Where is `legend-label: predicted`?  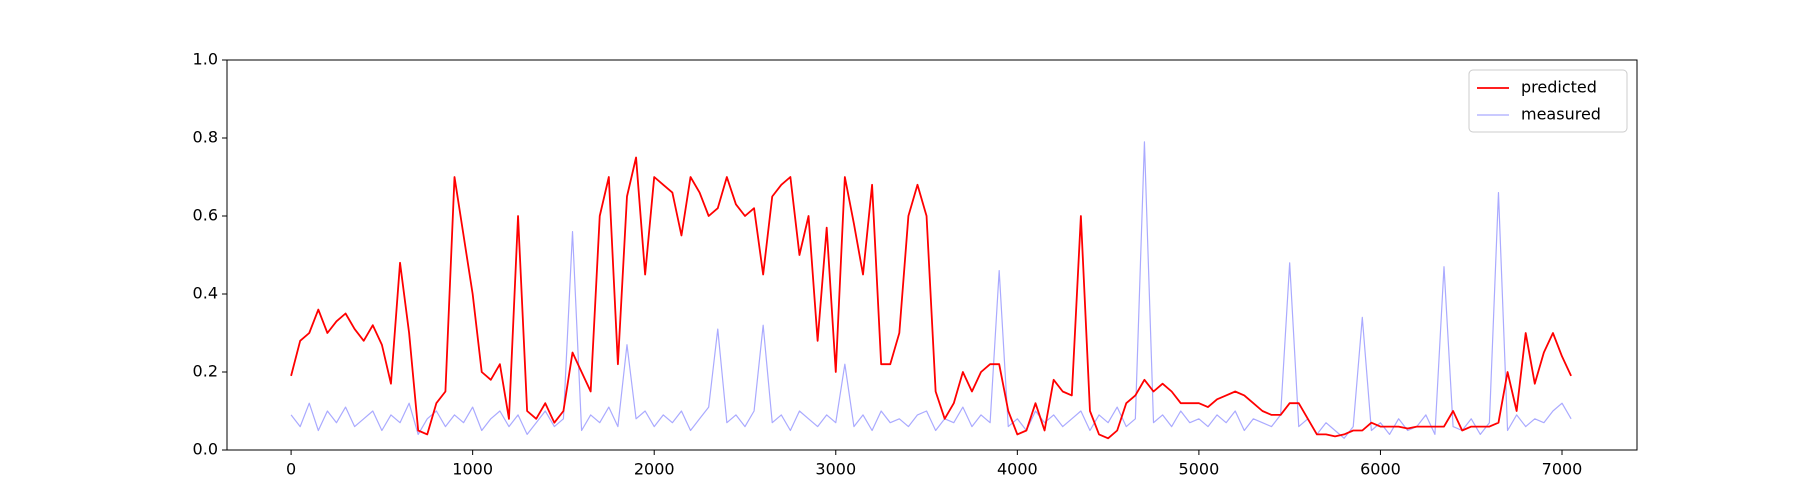
legend-label: predicted is located at coordinates (1559, 87).